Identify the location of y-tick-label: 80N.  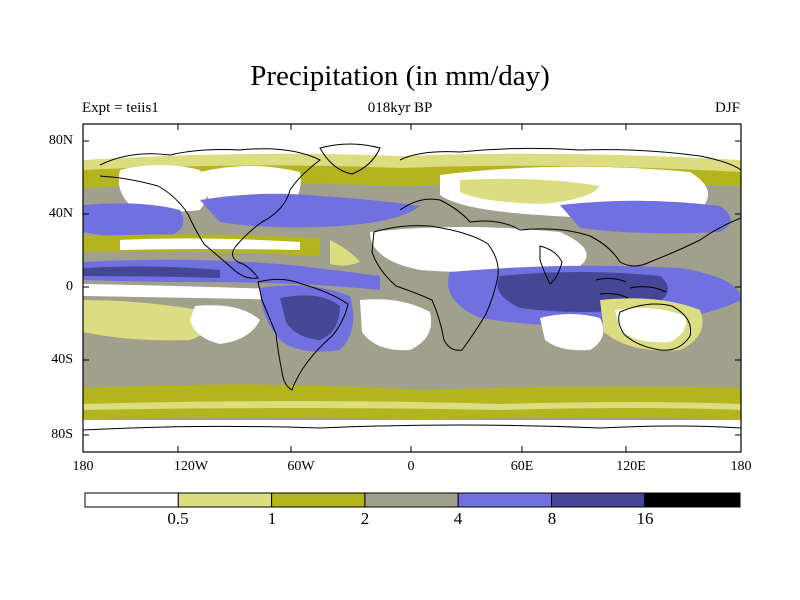
(60, 140).